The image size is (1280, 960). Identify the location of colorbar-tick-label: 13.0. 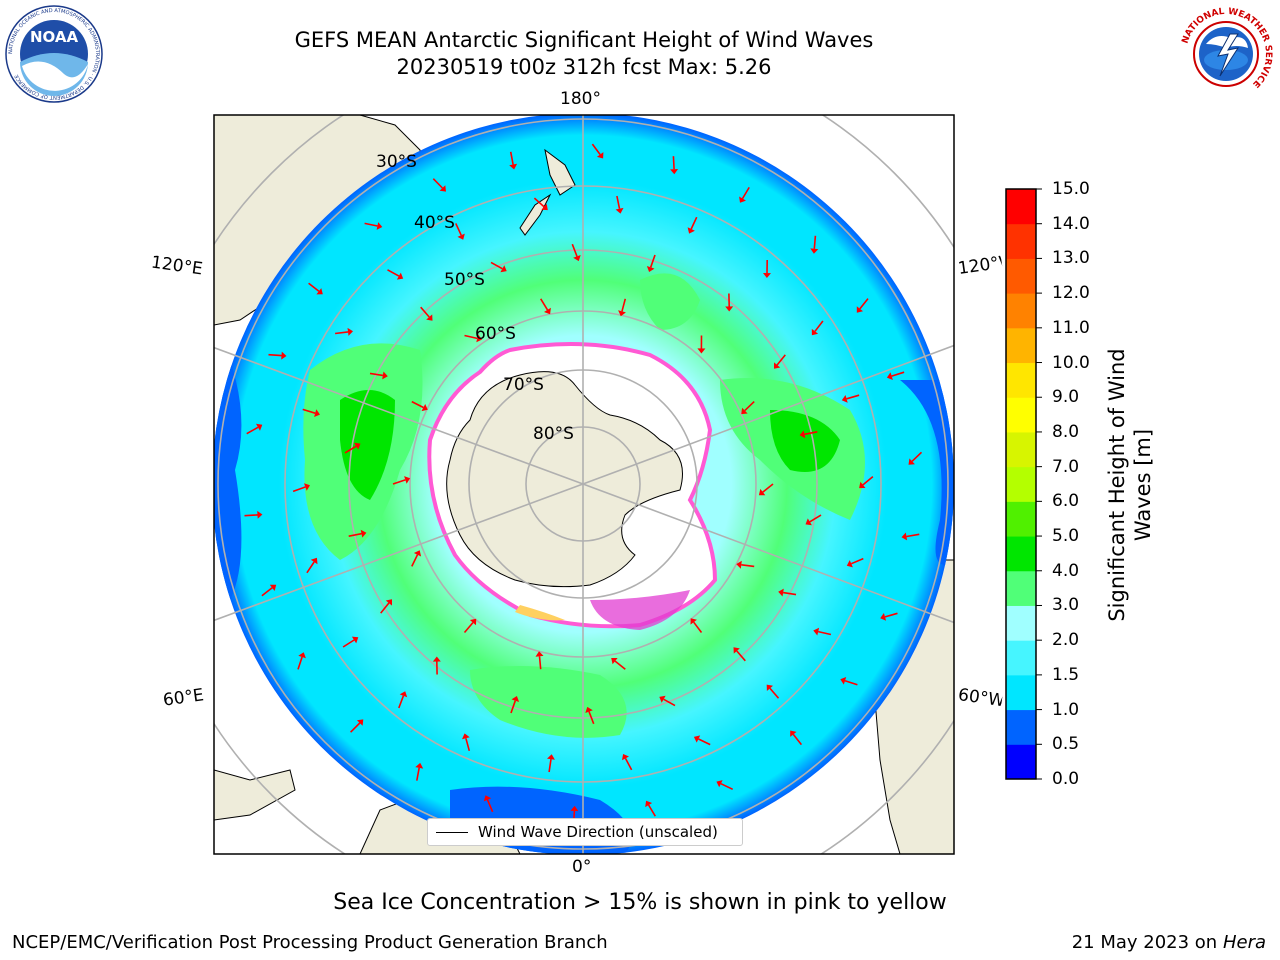
(1071, 258).